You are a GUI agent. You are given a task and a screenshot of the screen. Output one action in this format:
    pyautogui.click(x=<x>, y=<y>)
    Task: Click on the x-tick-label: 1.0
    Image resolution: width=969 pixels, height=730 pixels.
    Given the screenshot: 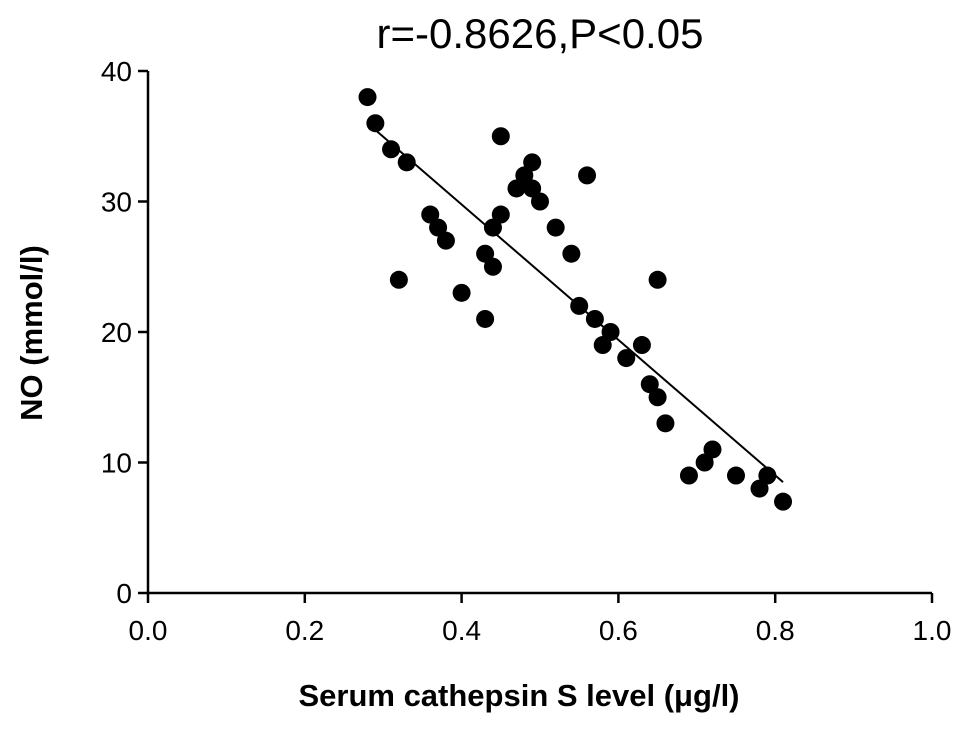 What is the action you would take?
    pyautogui.click(x=932, y=630)
    